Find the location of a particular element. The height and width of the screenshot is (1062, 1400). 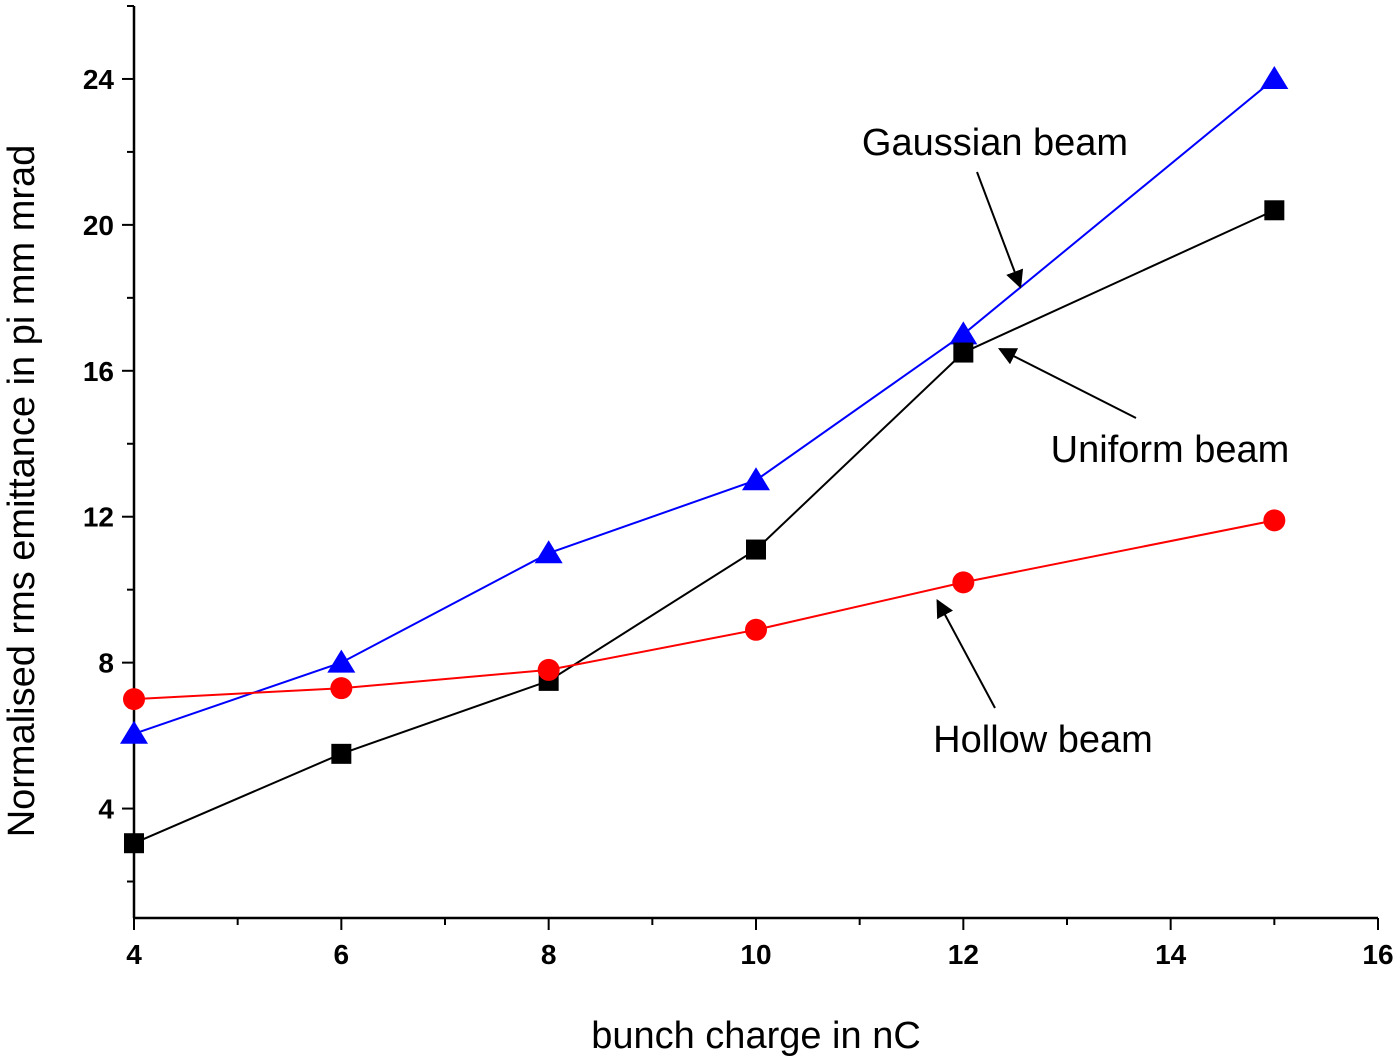

x-tick-label: 10 is located at coordinates (755, 954).